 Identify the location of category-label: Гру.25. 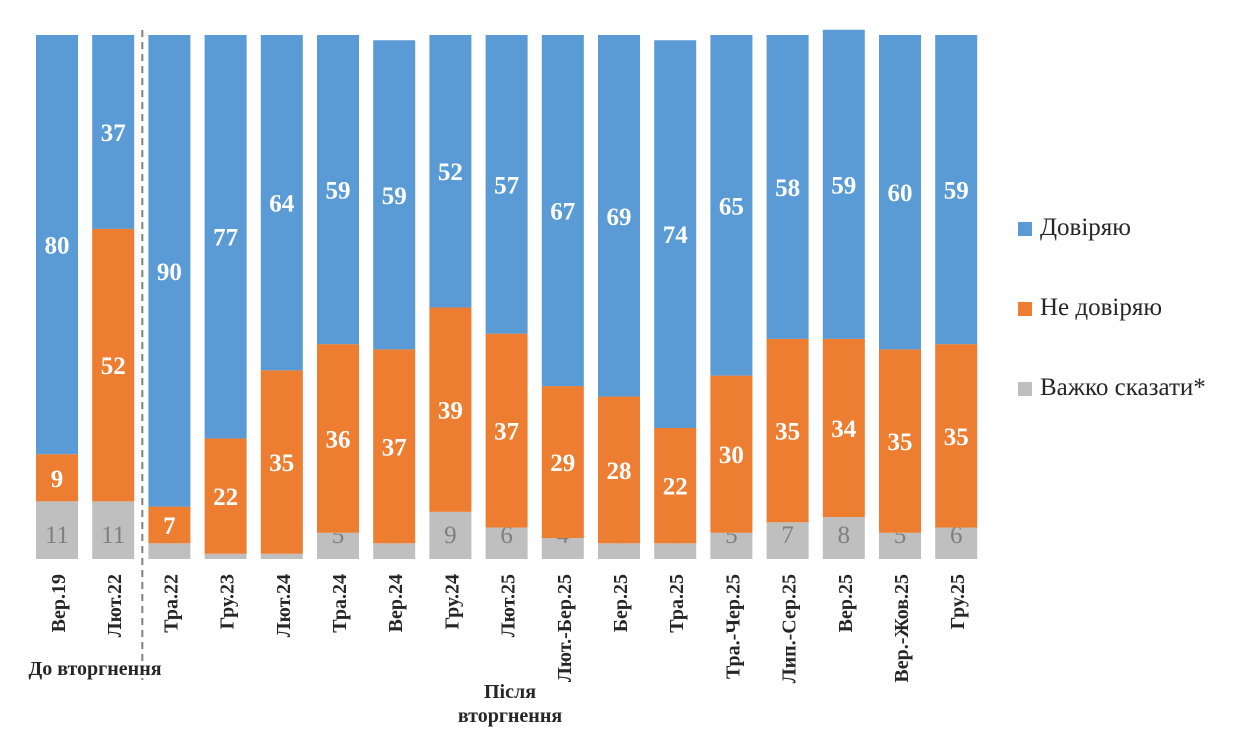
(958, 601).